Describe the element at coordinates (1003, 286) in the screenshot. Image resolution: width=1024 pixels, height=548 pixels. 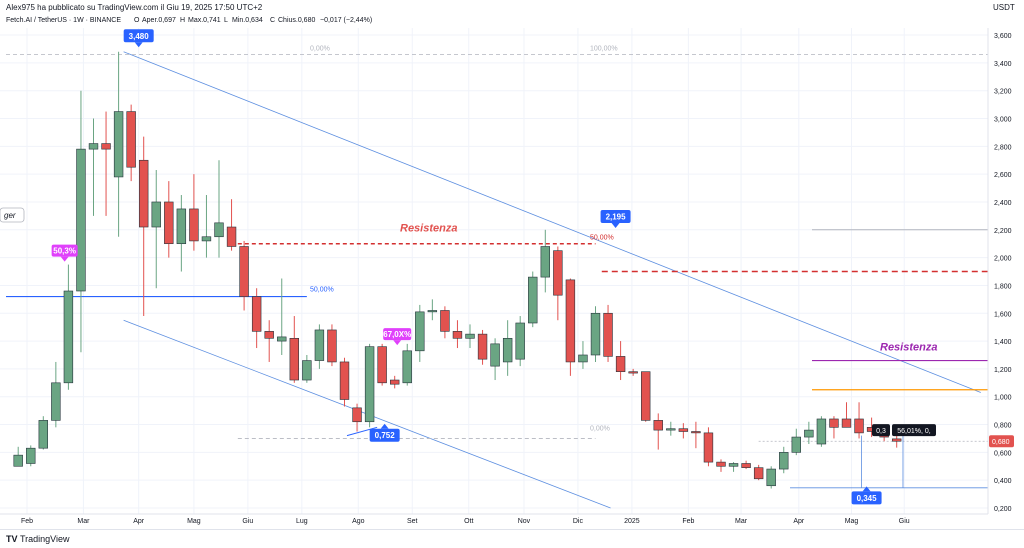
I see `price-tick-label: 1,800` at that location.